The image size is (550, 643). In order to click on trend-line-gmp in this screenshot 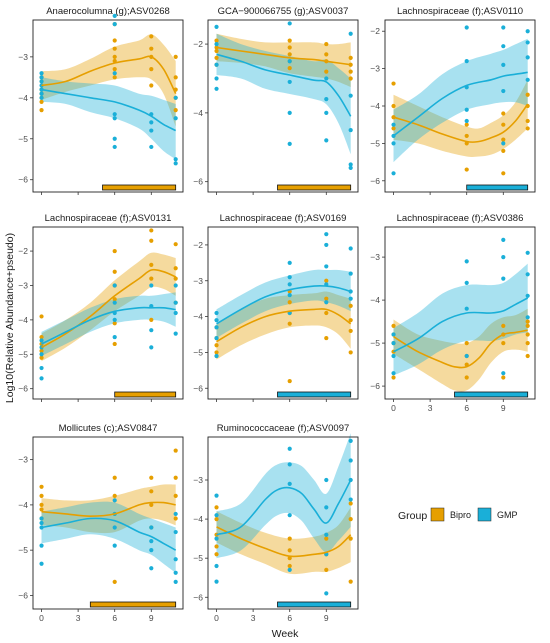, I will do `click(284, 85)`.